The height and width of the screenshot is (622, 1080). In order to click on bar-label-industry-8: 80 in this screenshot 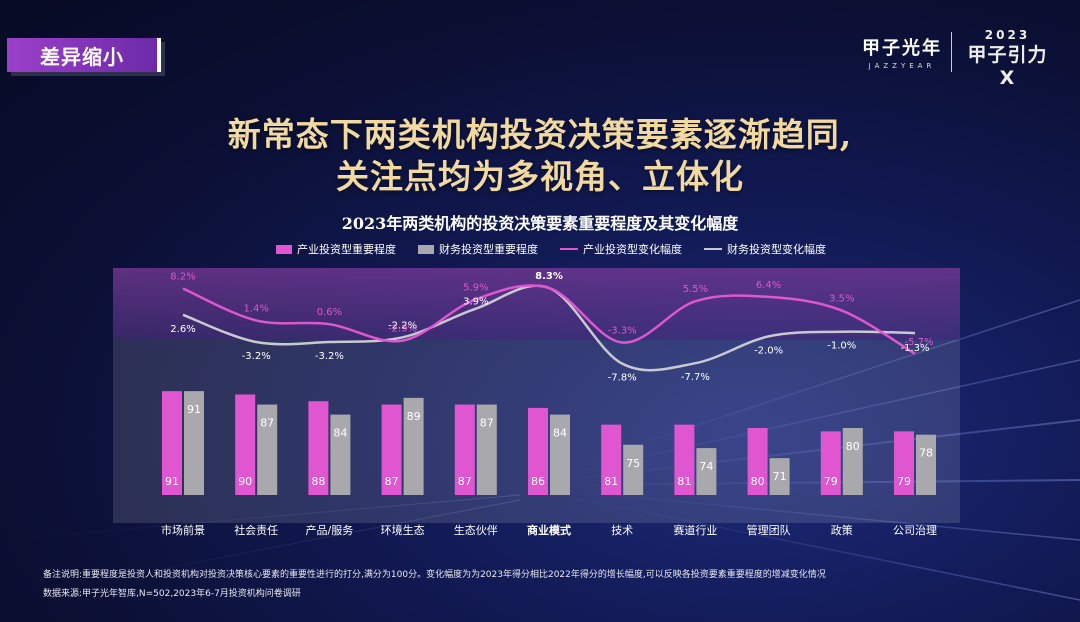, I will do `click(758, 481)`.